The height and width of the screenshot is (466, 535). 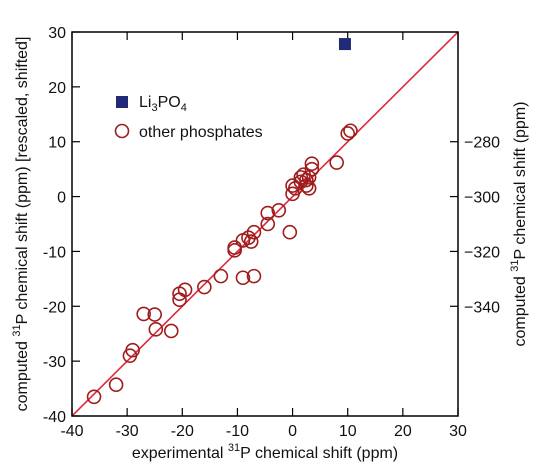 I want to click on y-left-tick-label: 0, so click(x=61, y=198).